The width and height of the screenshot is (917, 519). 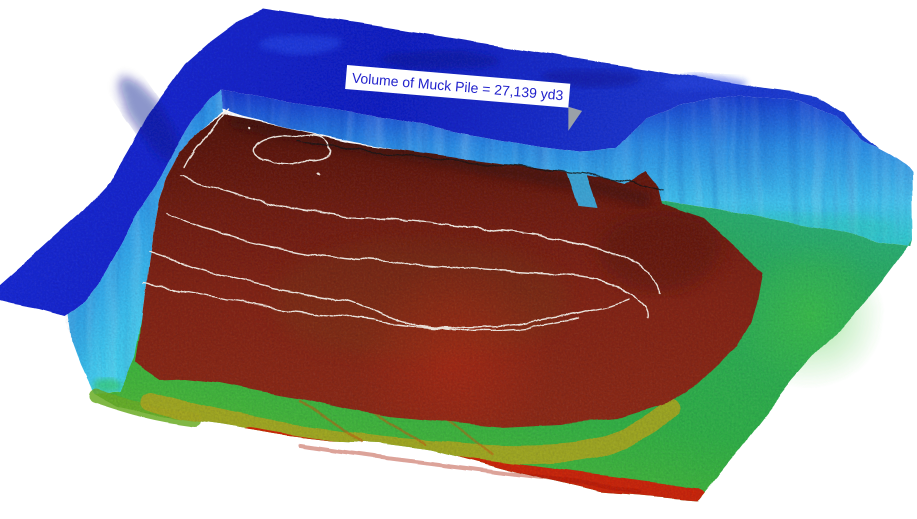 I want to click on annotation-box, so click(x=458, y=86).